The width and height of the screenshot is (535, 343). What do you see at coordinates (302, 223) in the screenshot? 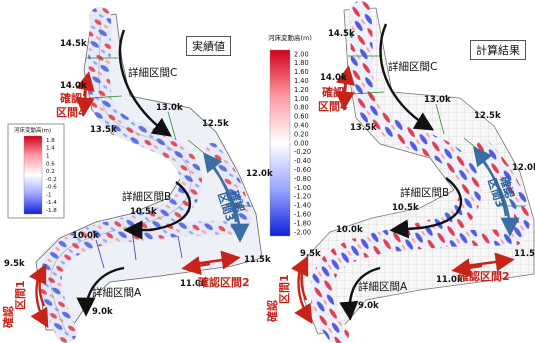
I see `center-legend-tick-19: -1.80` at bounding box center [302, 223].